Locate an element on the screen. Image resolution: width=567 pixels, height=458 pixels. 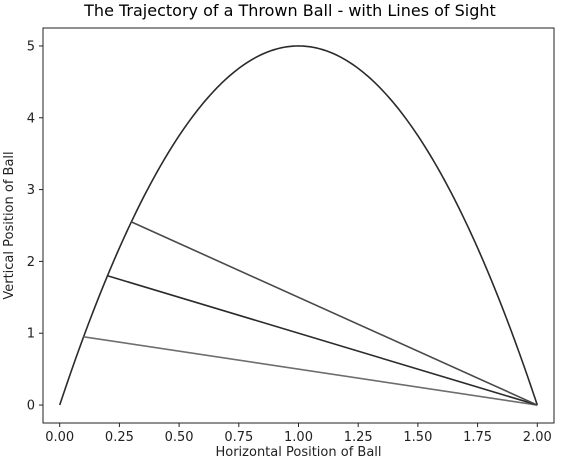
y-tick-label: 4 is located at coordinates (31, 118).